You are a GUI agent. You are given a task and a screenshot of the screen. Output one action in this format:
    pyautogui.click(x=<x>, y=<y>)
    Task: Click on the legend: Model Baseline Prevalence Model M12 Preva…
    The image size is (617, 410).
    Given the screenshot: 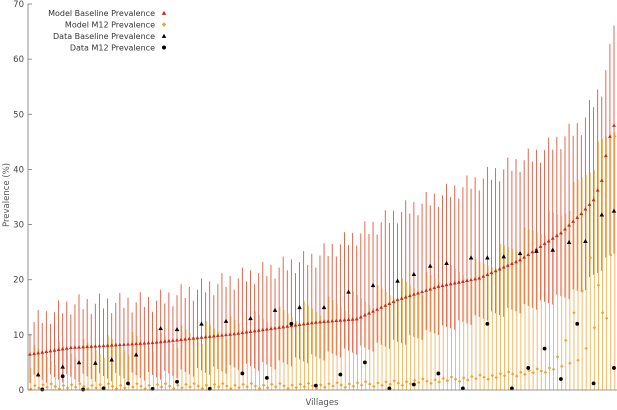 What is the action you would take?
    pyautogui.click(x=107, y=31)
    